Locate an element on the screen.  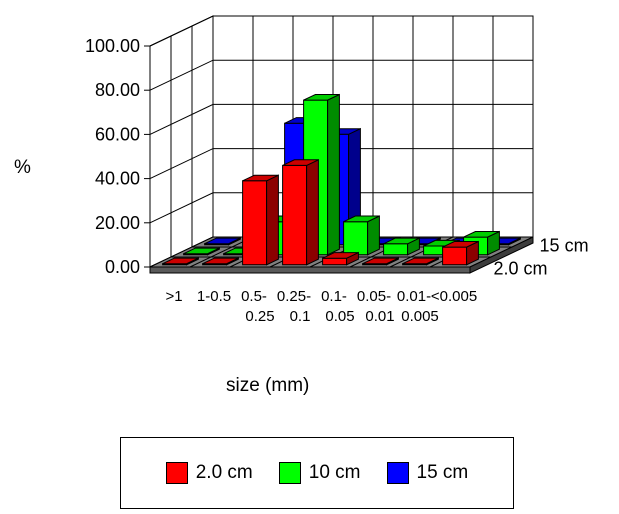
y-axis-title: % is located at coordinates (22, 167).